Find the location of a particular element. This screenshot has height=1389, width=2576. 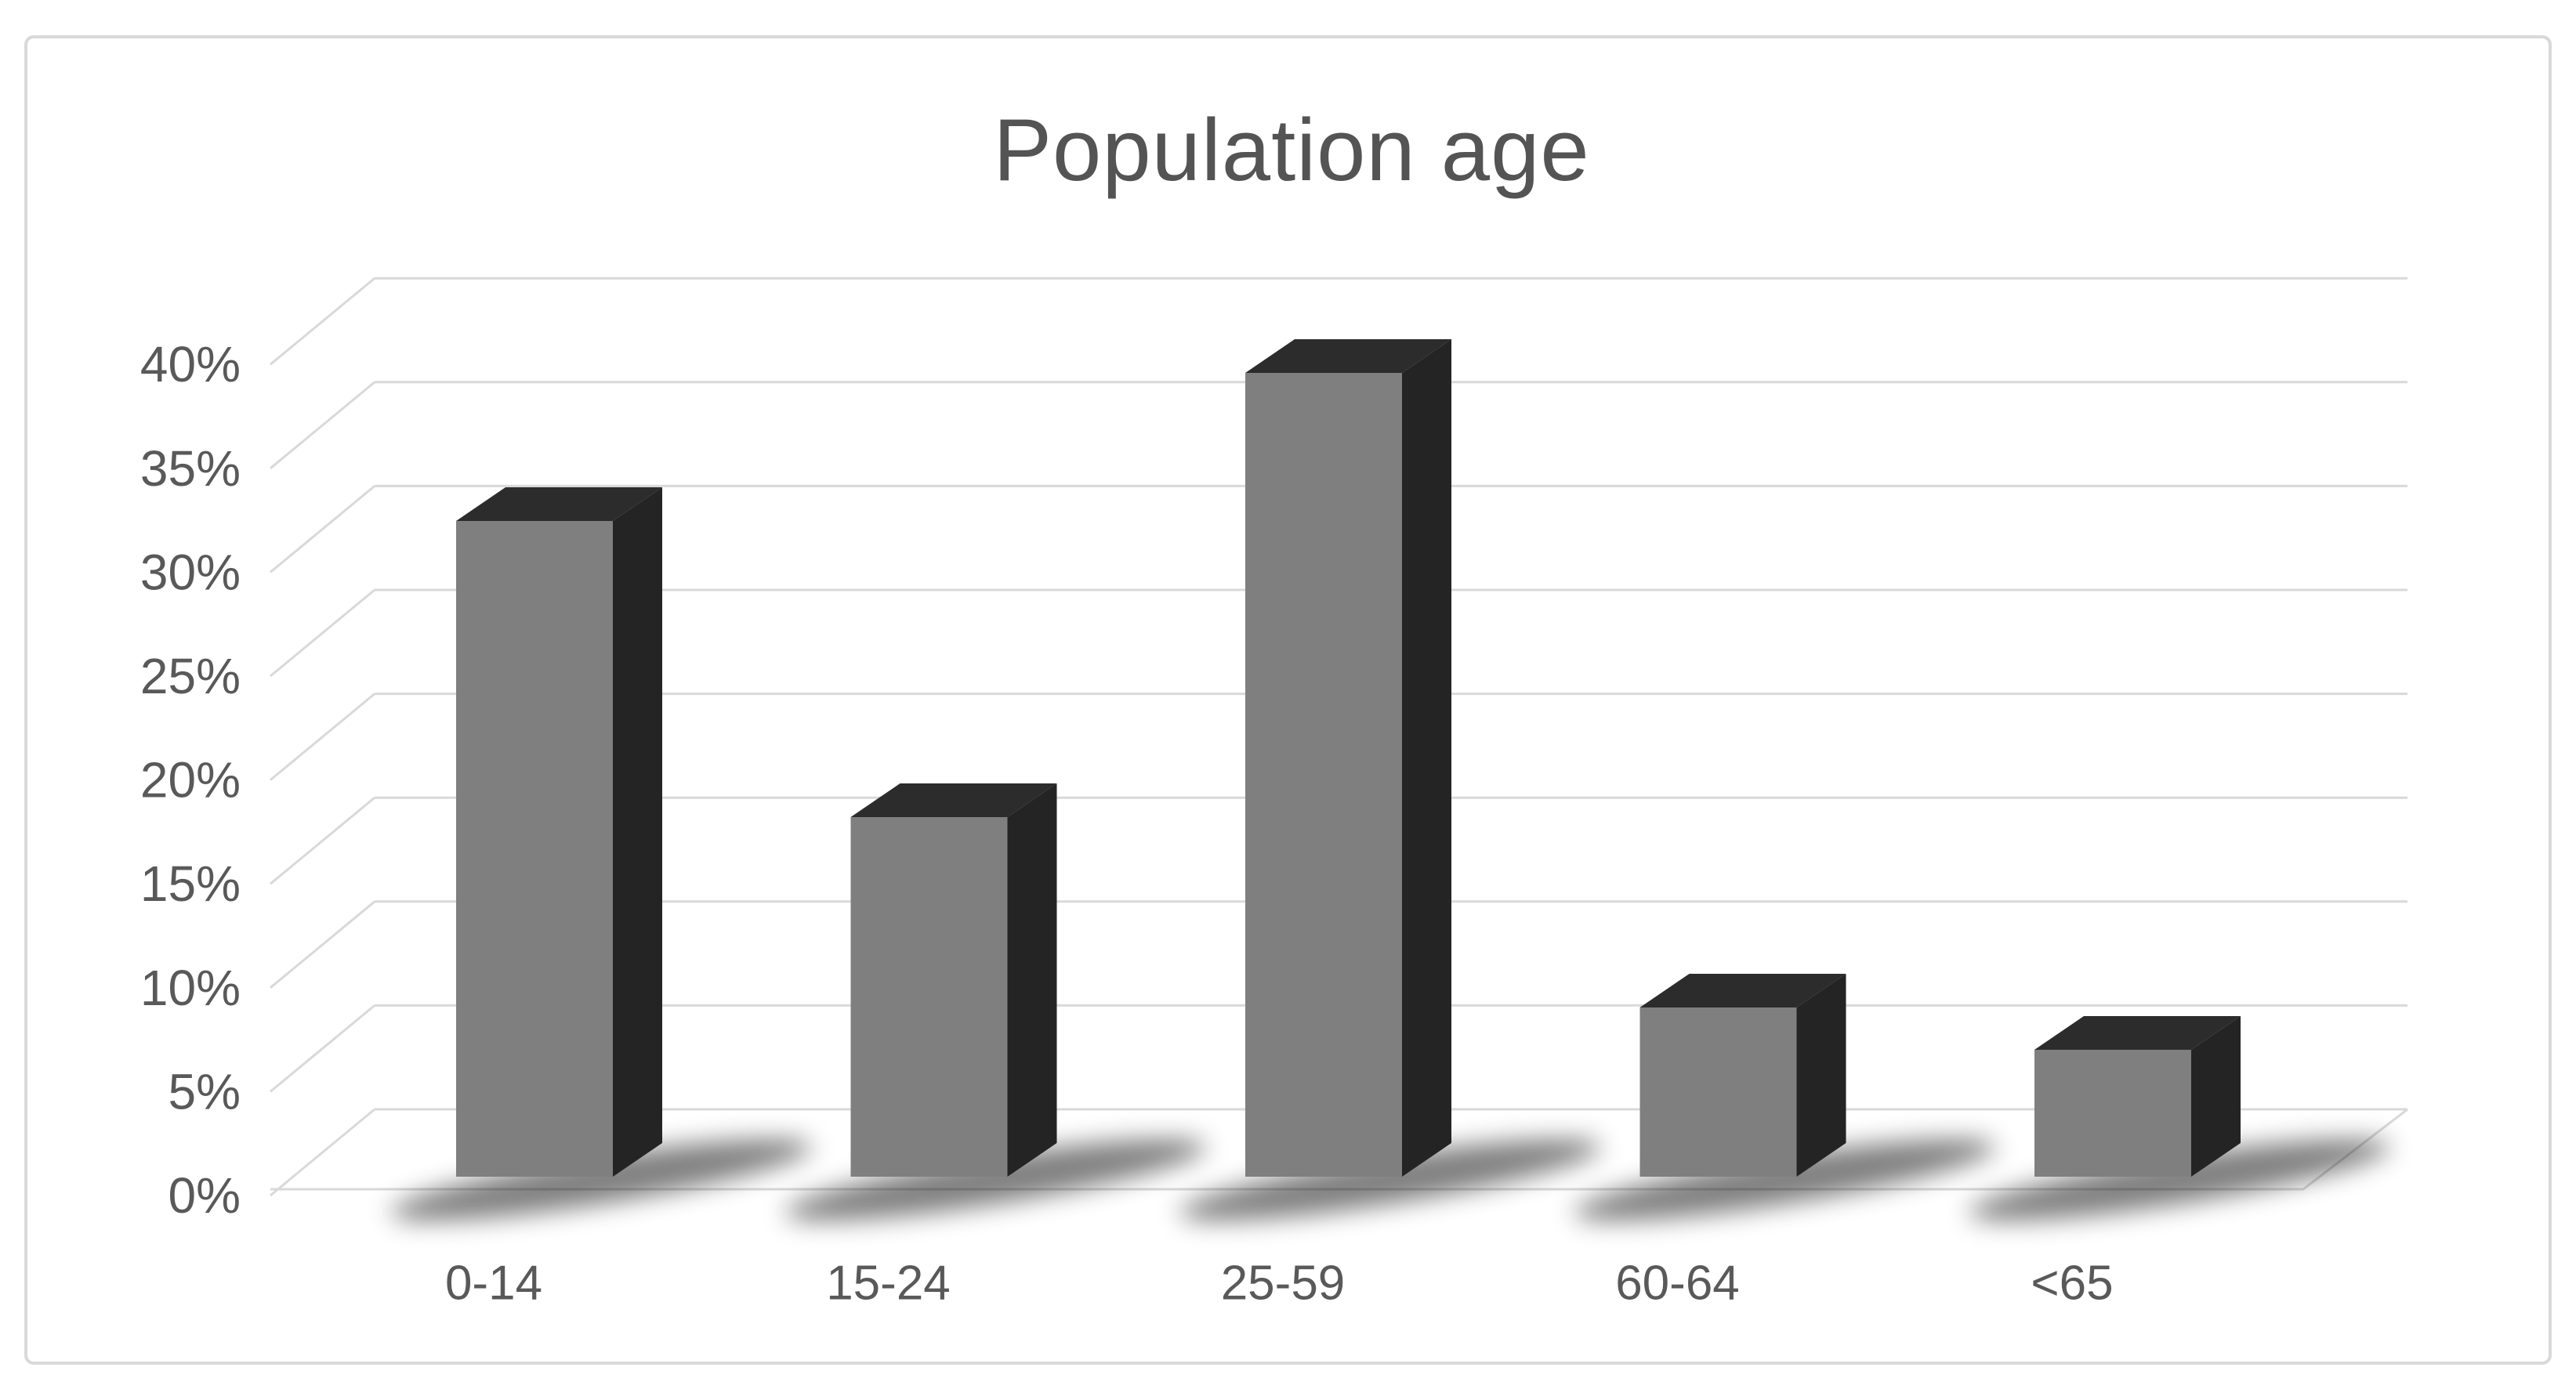

bar-shadows-layer is located at coordinates (1390, 1180).